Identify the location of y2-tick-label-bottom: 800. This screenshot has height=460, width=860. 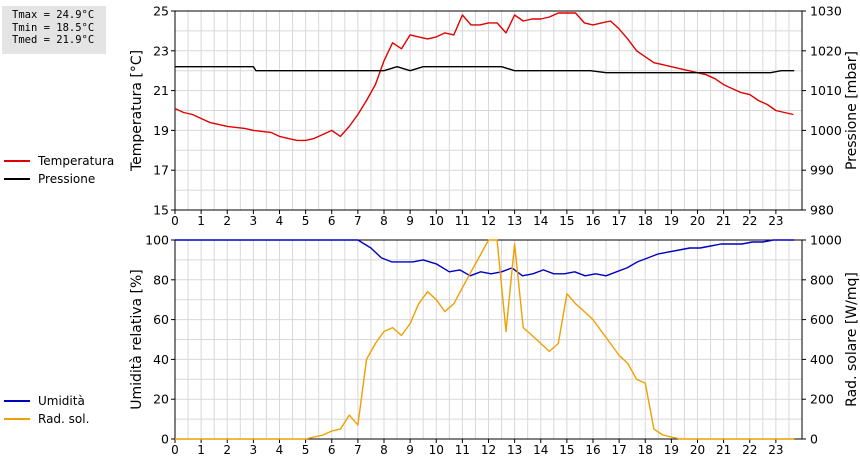
(822, 279).